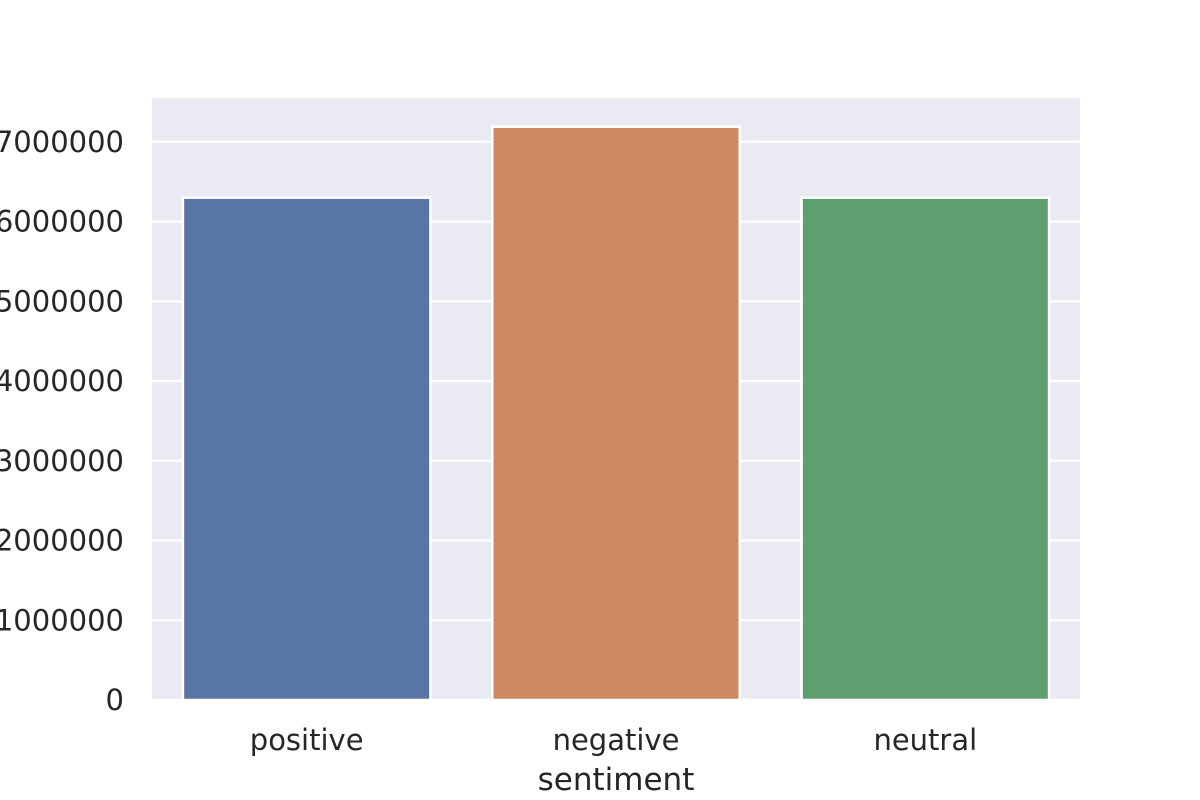  I want to click on x-tick-label-neutral: neutral, so click(925, 740).